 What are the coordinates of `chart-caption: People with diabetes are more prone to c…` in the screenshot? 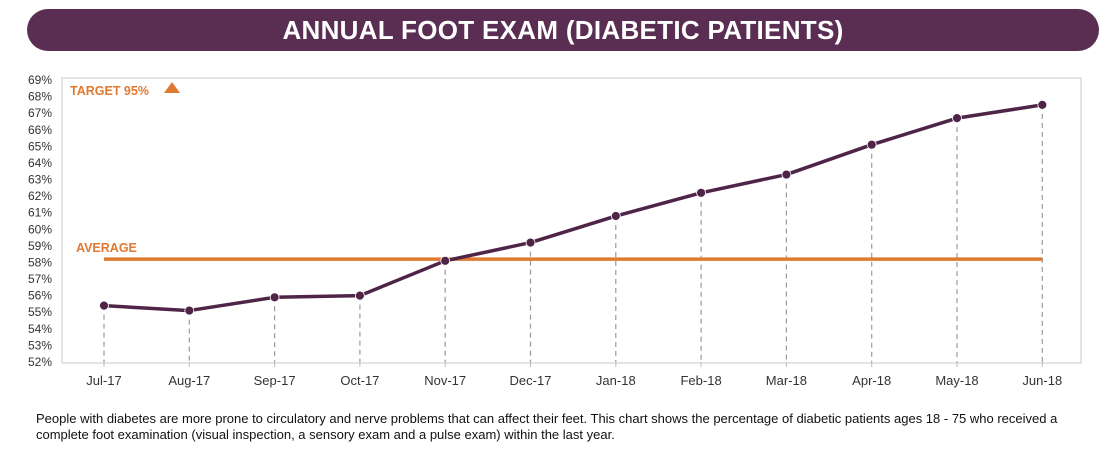 It's located at (547, 426).